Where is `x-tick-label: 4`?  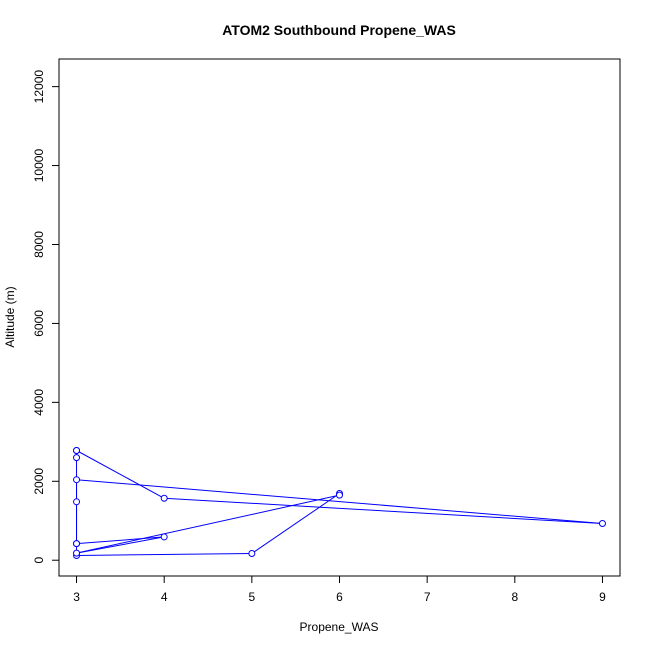
x-tick-label: 4 is located at coordinates (164, 597).